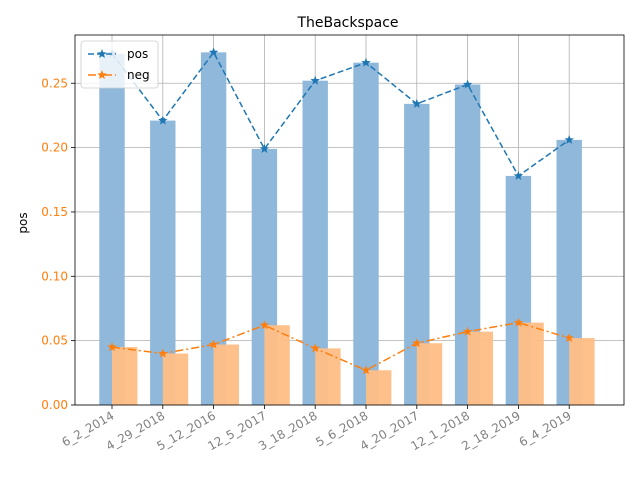  Describe the element at coordinates (119, 64) in the screenshot. I see `legend: pos neg` at that location.